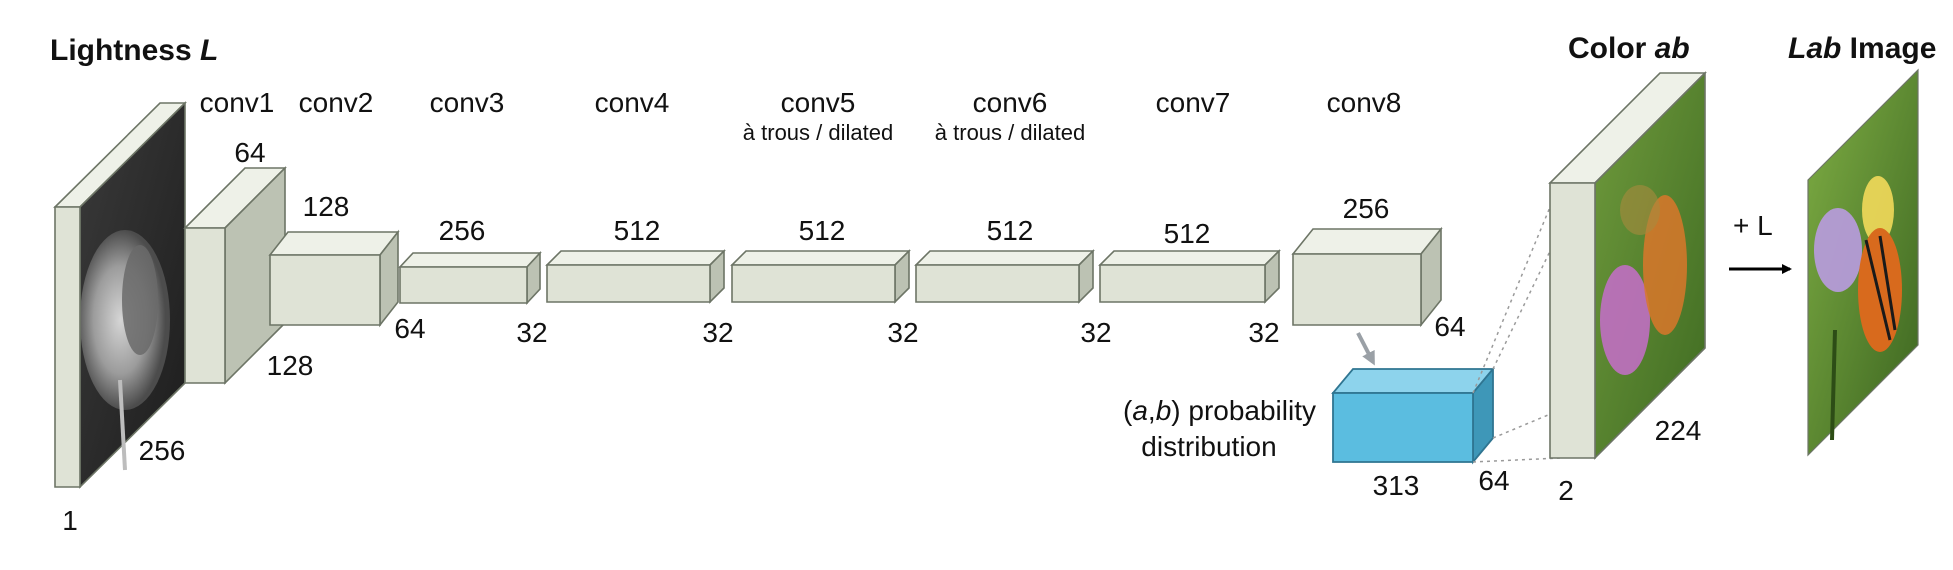 The height and width of the screenshot is (570, 1953). Describe the element at coordinates (717, 332) in the screenshot. I see `conv4-bottom-dim: 32` at that location.